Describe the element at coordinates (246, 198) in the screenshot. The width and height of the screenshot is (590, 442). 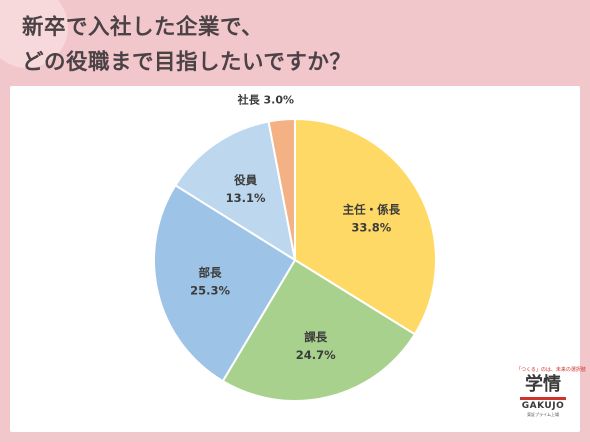
I see `pie-value-3: 13.1%` at that location.